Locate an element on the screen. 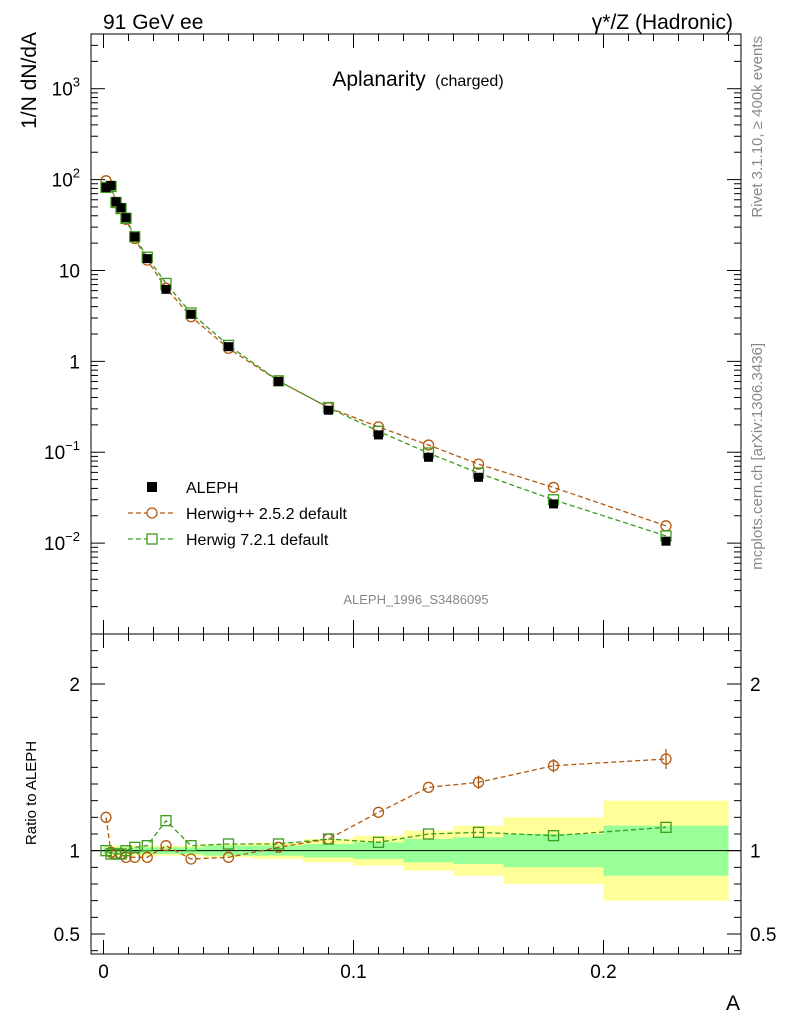  header-left: 91 GeV ee is located at coordinates (153, 22).